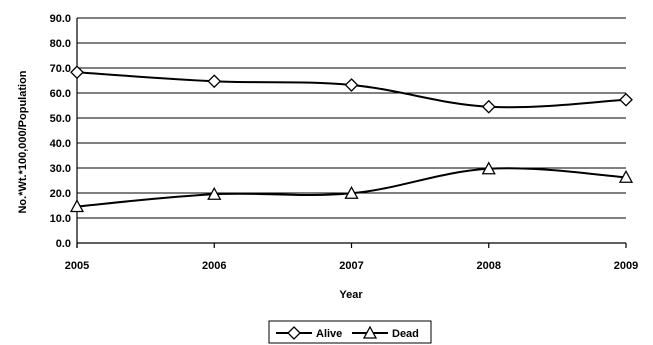  I want to click on y-tick-label: 50.0, so click(60, 119).